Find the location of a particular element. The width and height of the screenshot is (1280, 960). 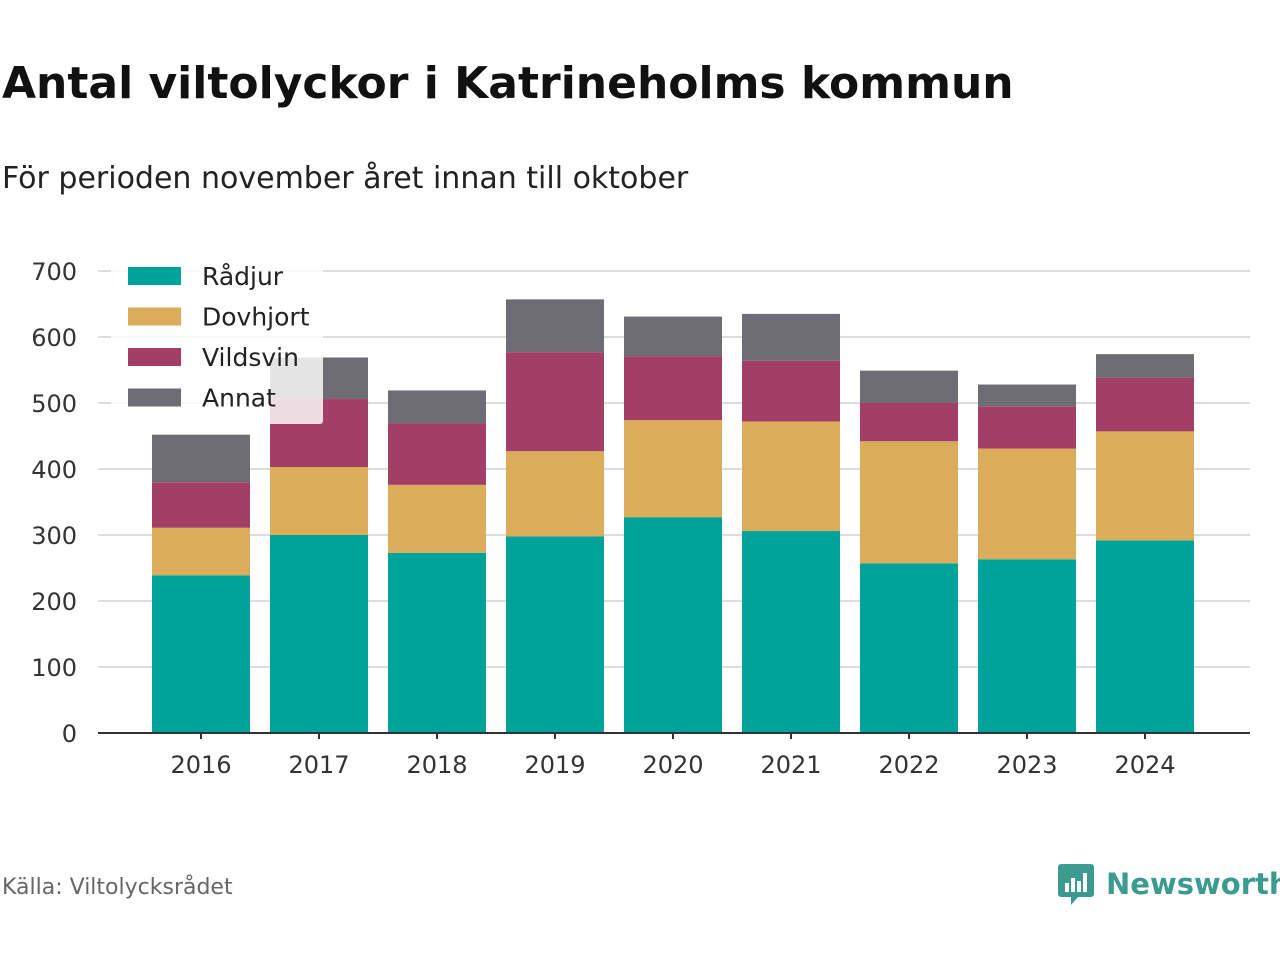

x-tick-label: 2022 is located at coordinates (908, 765).